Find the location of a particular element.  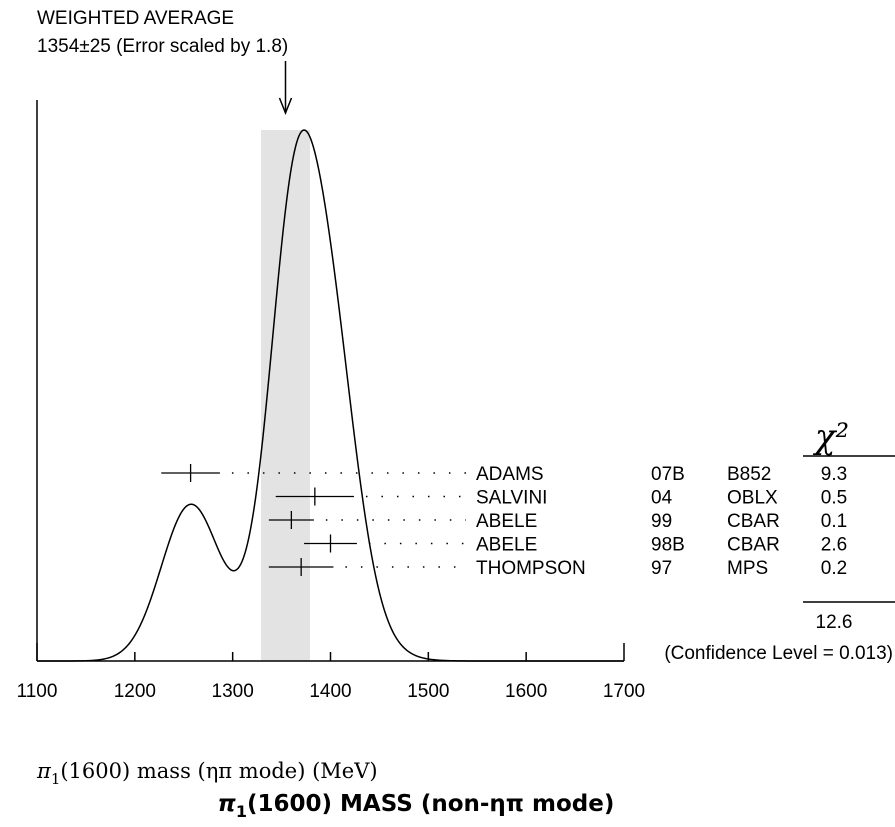

measurement-row: SALVINI 04 OBLX 0.5 is located at coordinates (561, 498).